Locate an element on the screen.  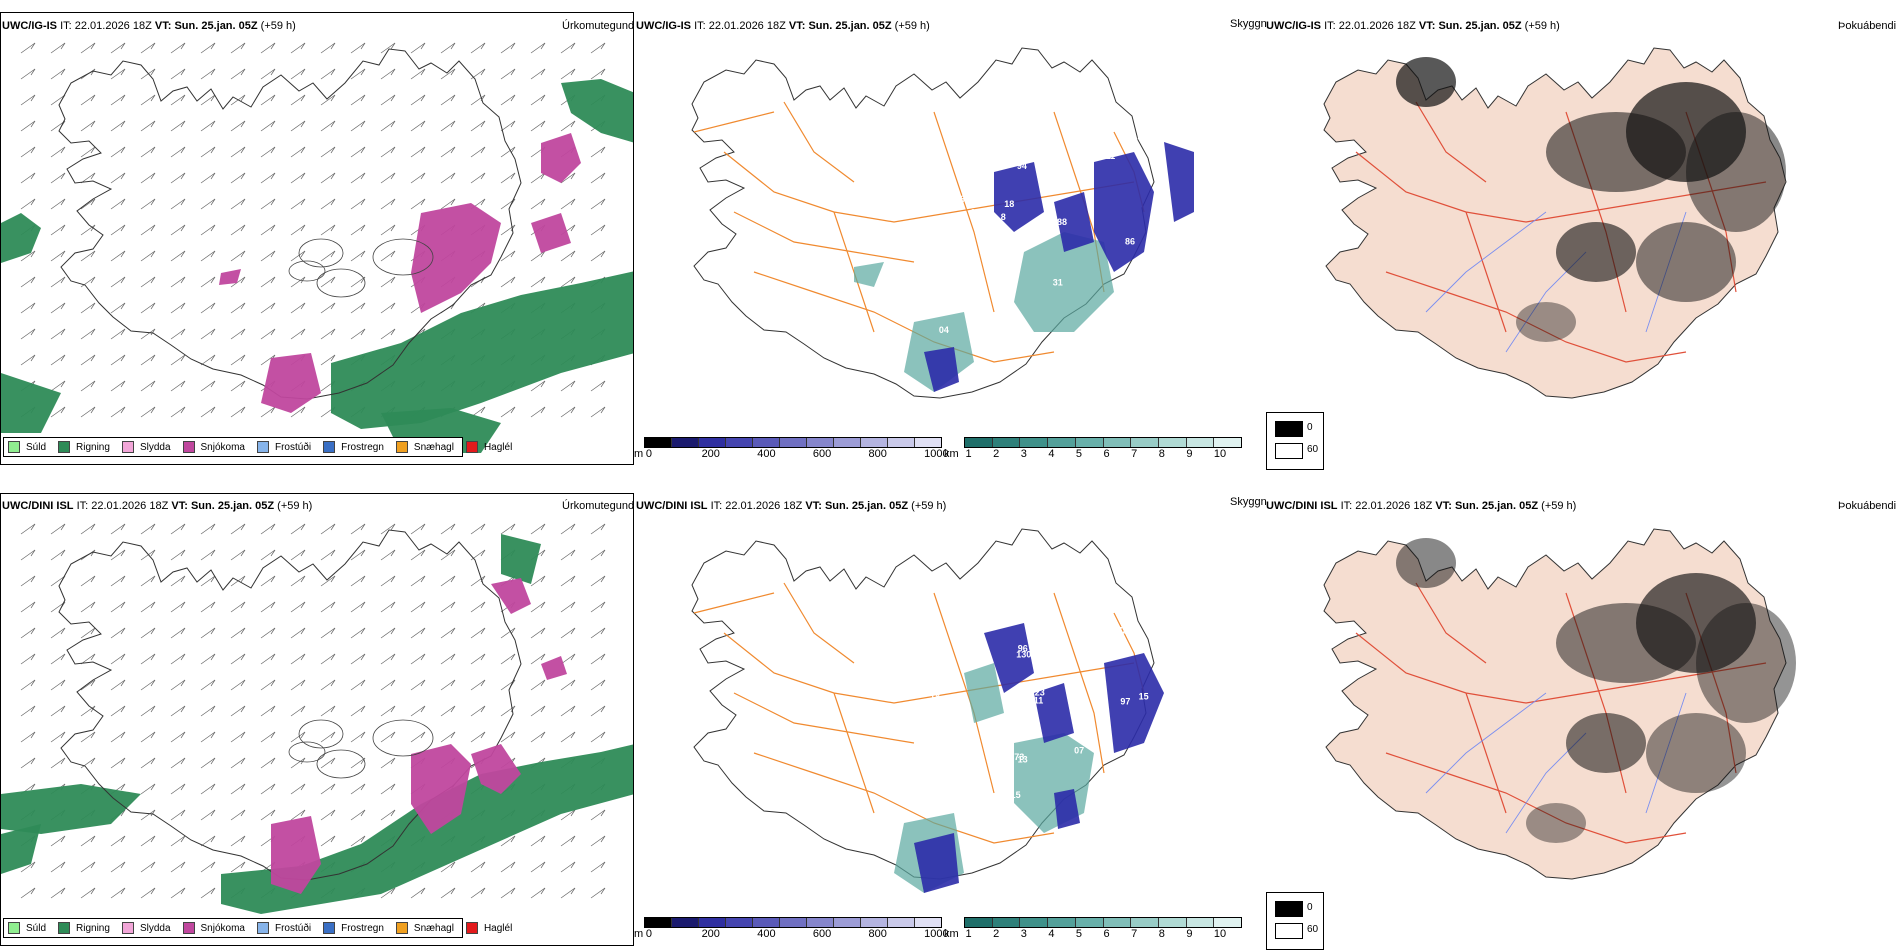
ceiling-colorbar-row0: m 0 200 400 600 800 1000 is located at coordinates (791, 449).